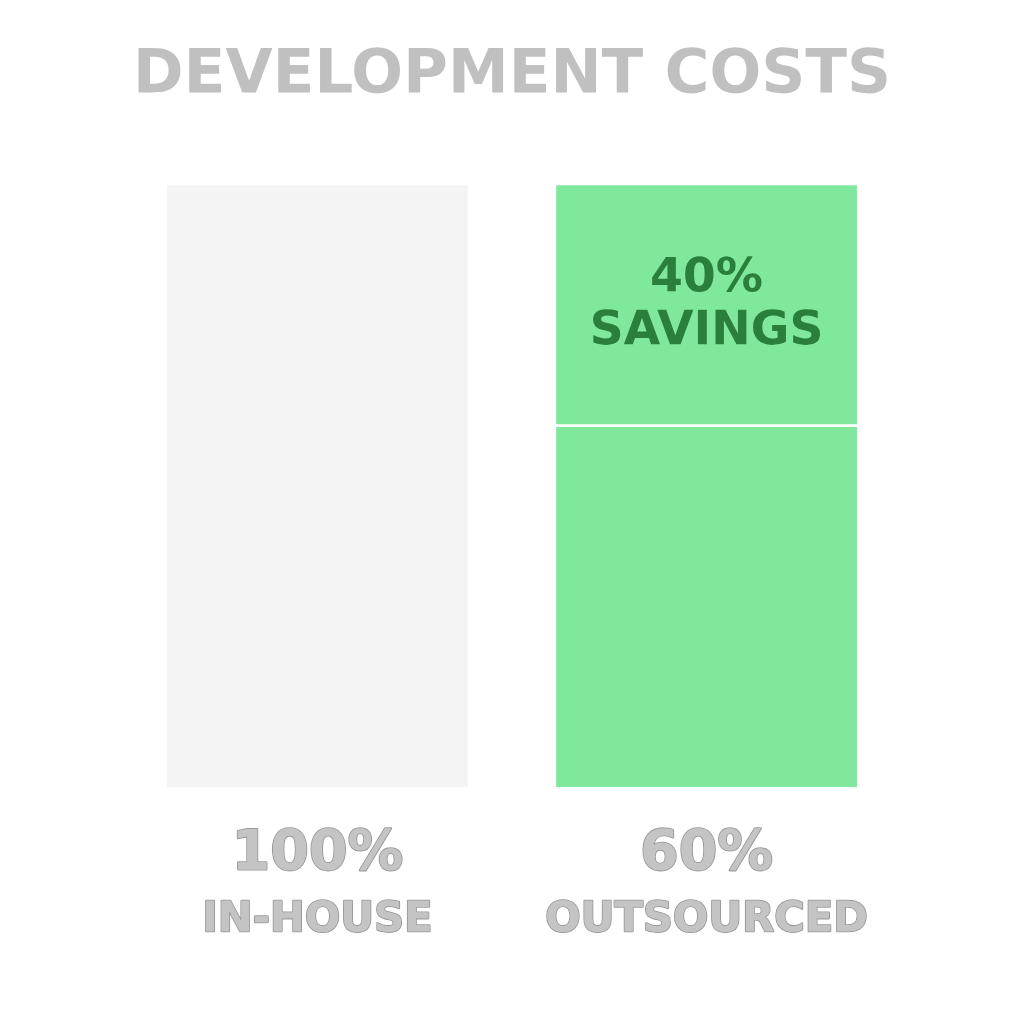 Image resolution: width=1024 pixels, height=1024 pixels. What do you see at coordinates (318, 916) in the screenshot?
I see `x-tick-label: IN-HOUSE` at bounding box center [318, 916].